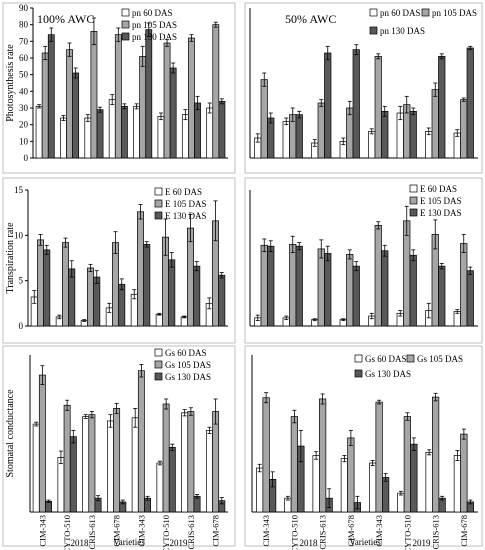 The width and height of the screenshot is (485, 550). I want to click on legend-label: Gs 130 DAS, so click(188, 377).